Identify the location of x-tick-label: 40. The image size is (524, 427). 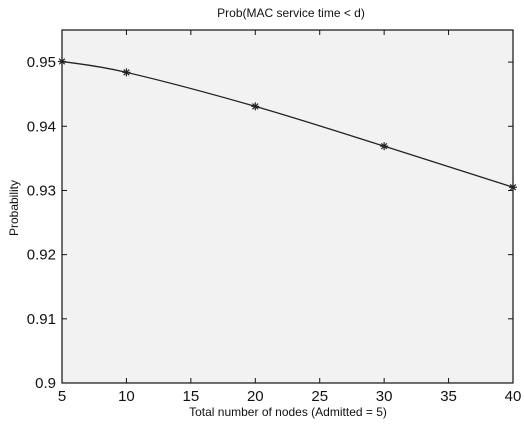
(513, 396).